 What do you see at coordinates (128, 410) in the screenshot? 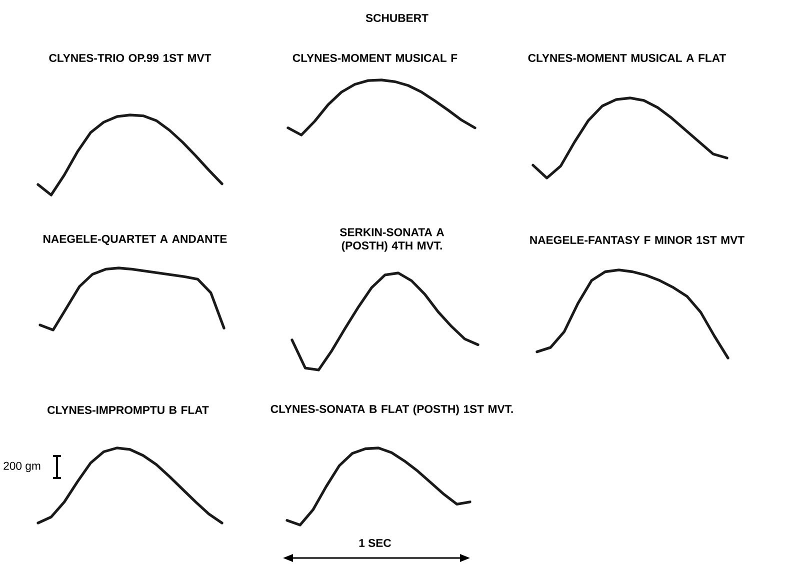
I see `chart-title: CLYNES-IMPROMPTU B FLAT` at bounding box center [128, 410].